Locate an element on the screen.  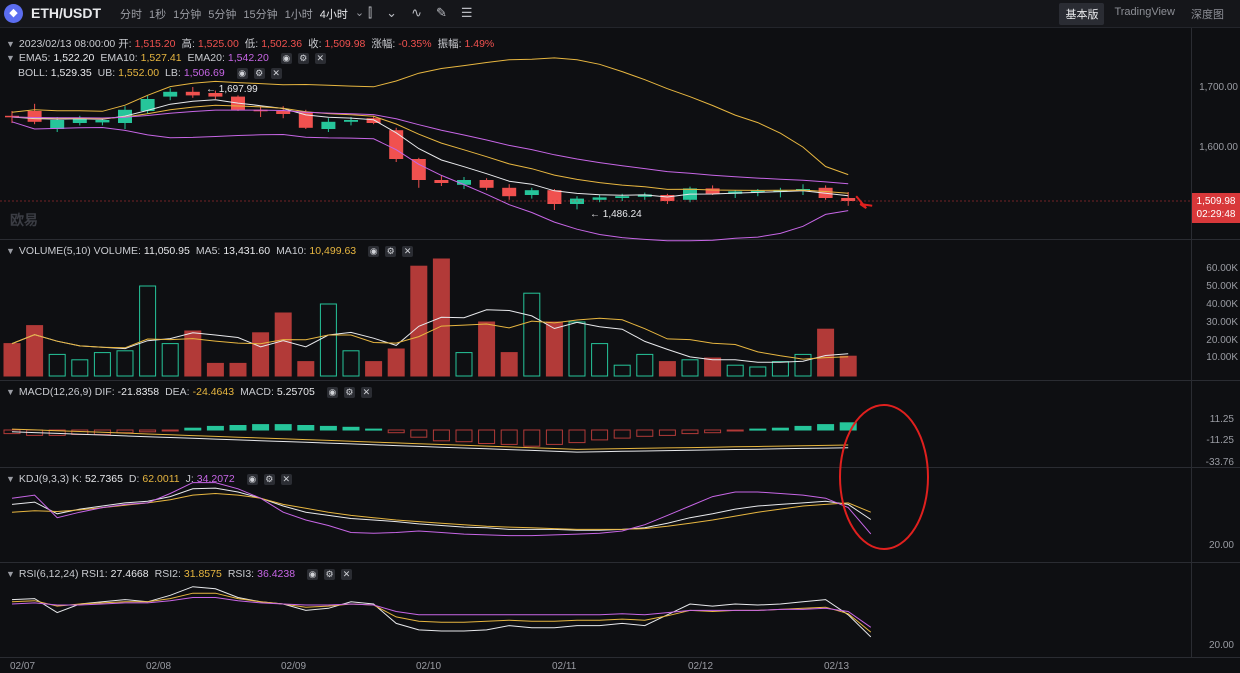
macd-axis-label: -11.25 is located at coordinates (1220, 440).